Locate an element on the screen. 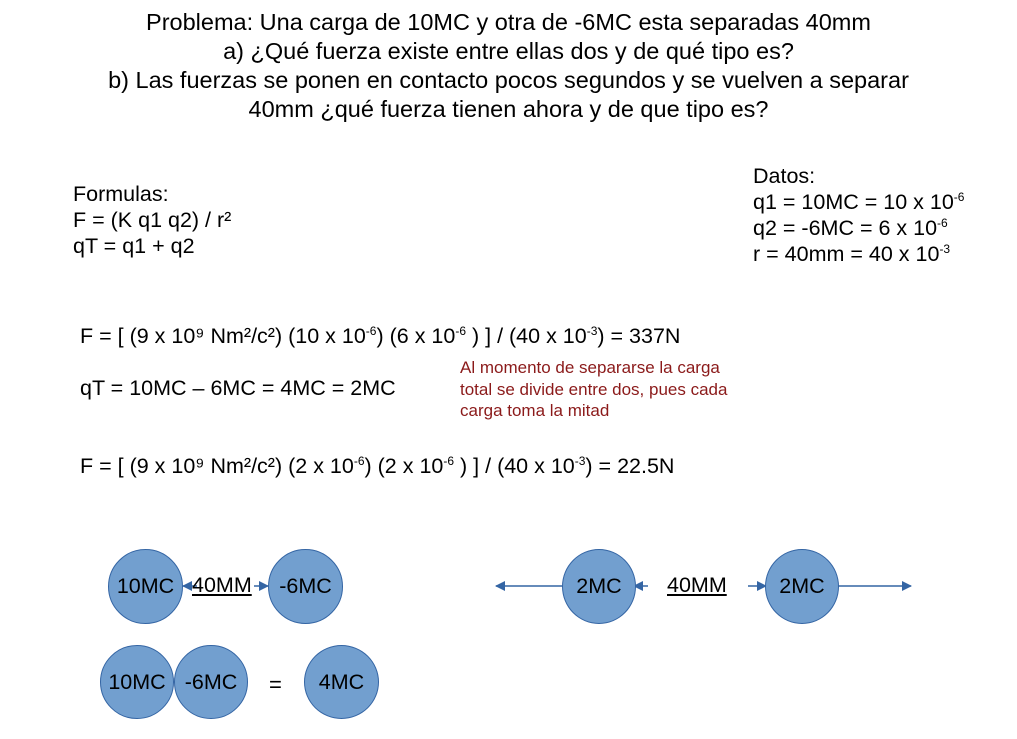  charge-circle-neg6mc: -6MC is located at coordinates (305, 586).